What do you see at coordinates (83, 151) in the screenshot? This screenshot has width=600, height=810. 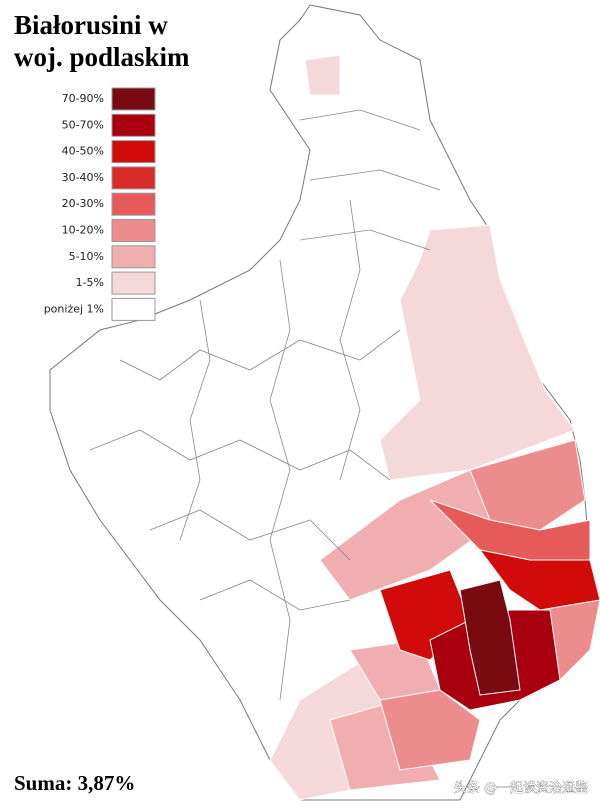 I see `legend-label: 40-50%` at bounding box center [83, 151].